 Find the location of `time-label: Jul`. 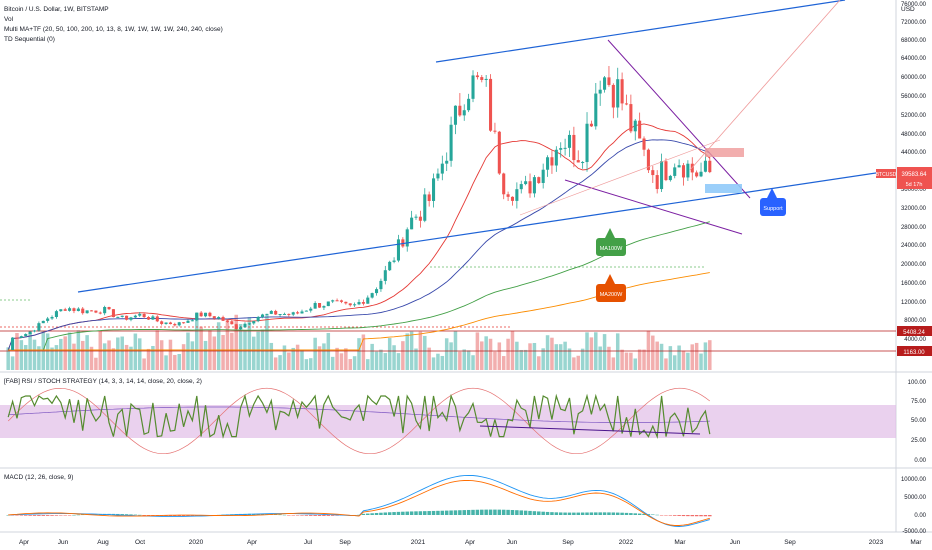

time-label: Jul is located at coordinates (308, 542).